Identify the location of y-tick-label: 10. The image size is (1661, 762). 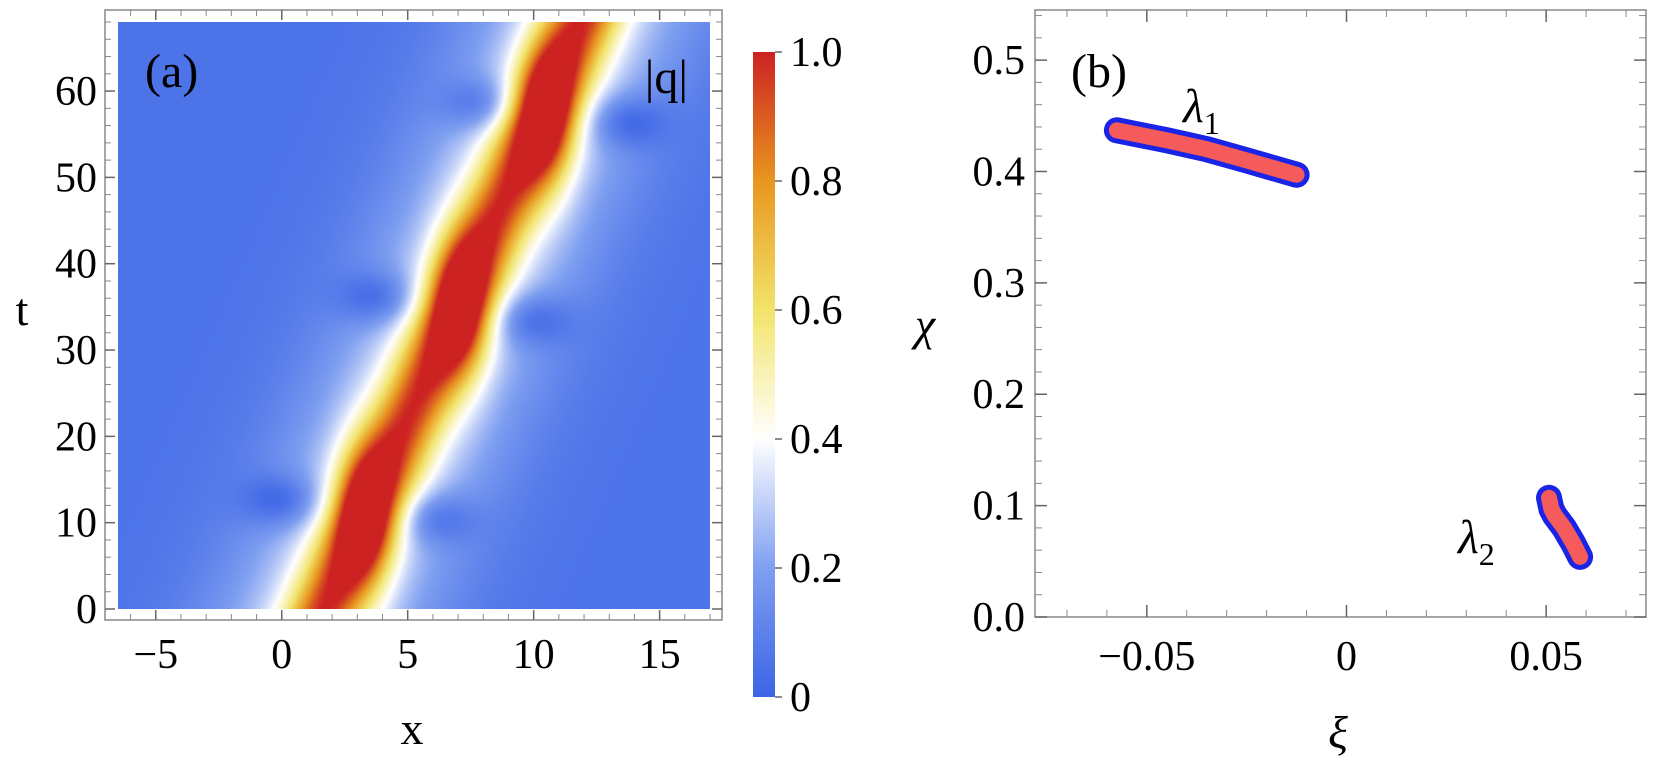
(76, 524).